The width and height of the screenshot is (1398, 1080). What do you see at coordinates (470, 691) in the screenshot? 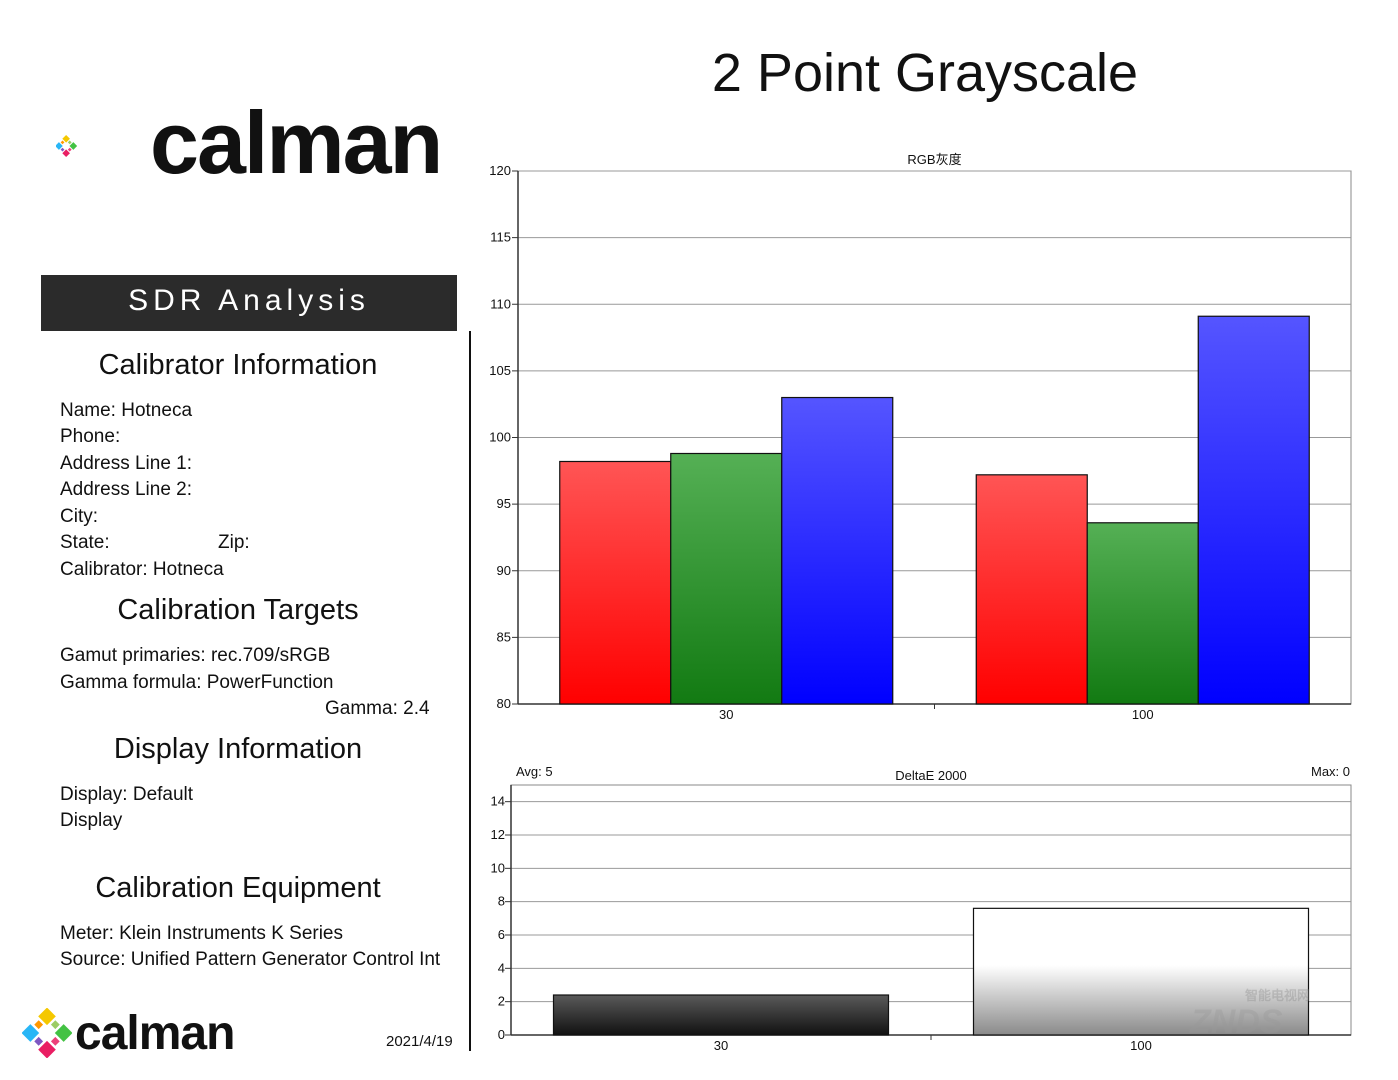
I see `vertical-divider` at bounding box center [470, 691].